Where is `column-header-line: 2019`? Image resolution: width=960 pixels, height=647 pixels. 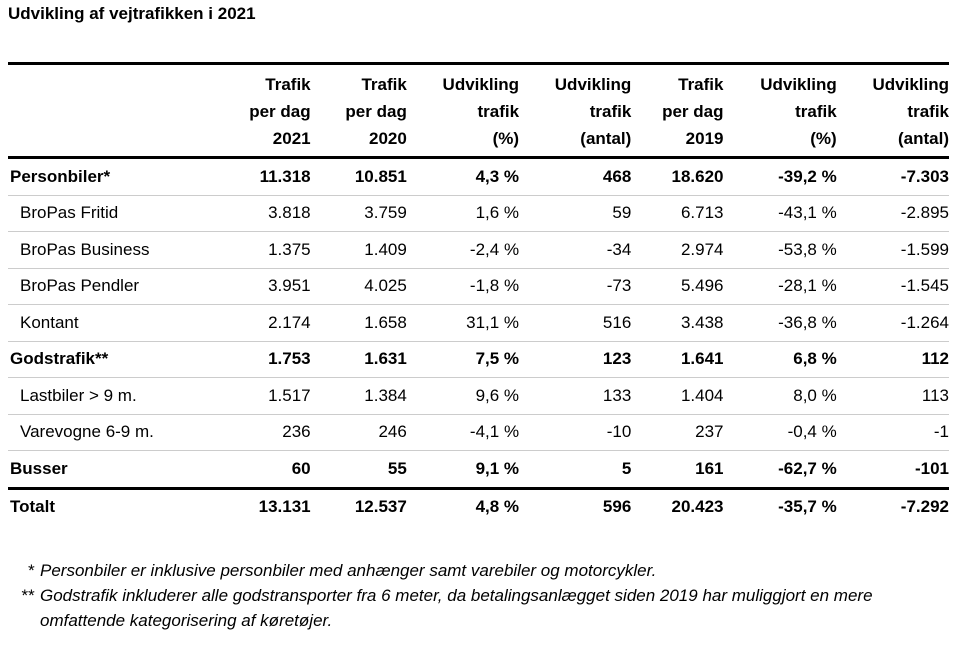
column-header-line: 2019 is located at coordinates (704, 138).